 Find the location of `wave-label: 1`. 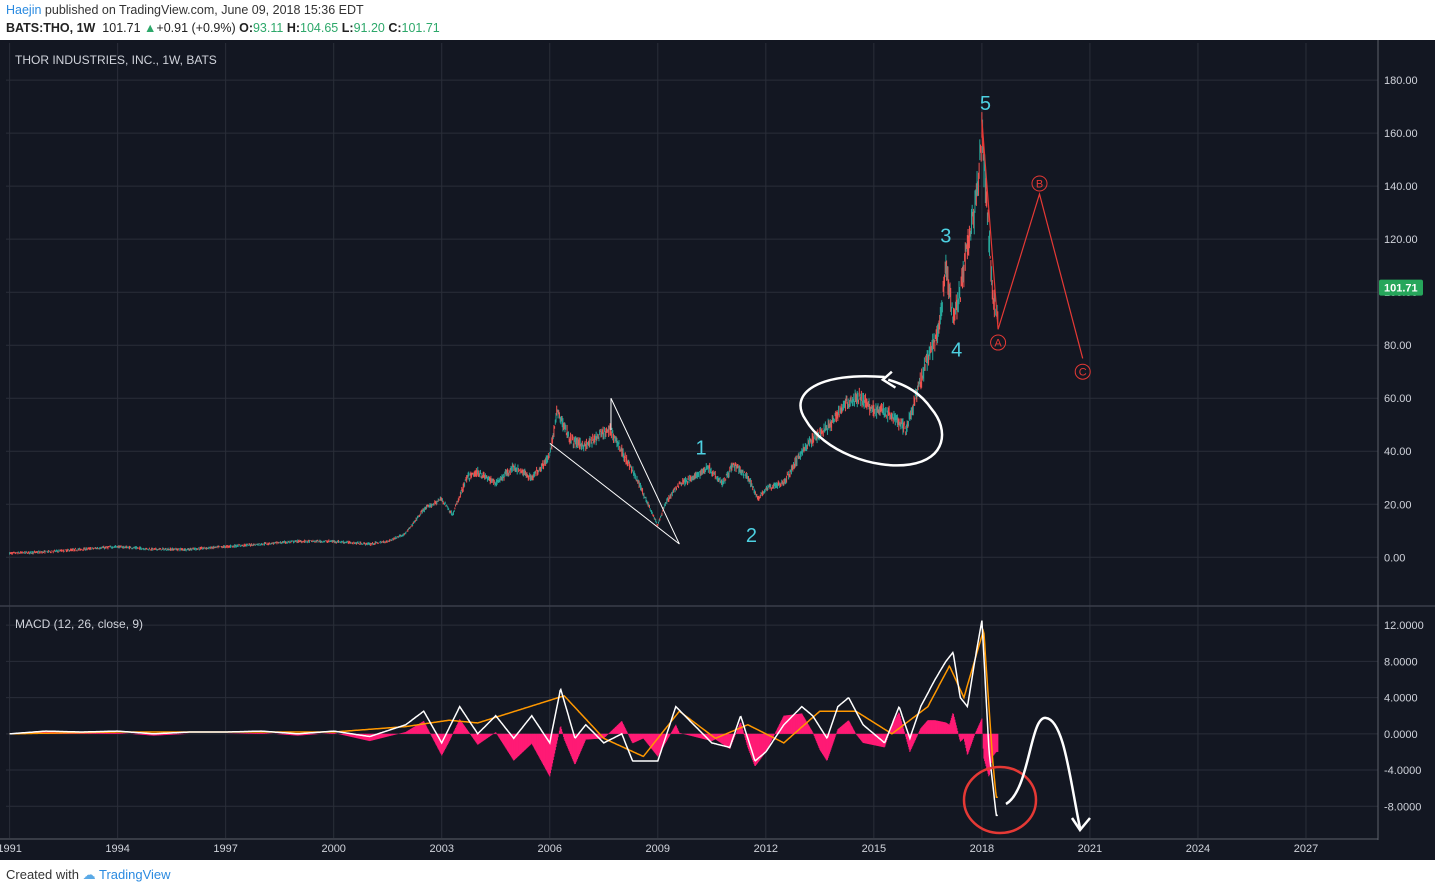

wave-label: 1 is located at coordinates (700, 449).